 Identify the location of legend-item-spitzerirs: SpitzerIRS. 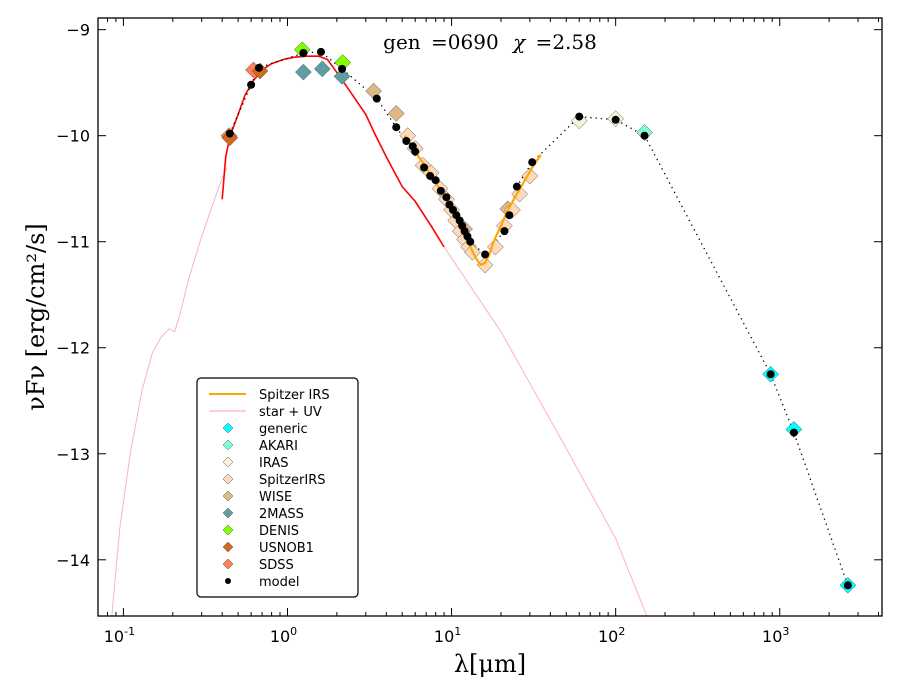
(274, 480).